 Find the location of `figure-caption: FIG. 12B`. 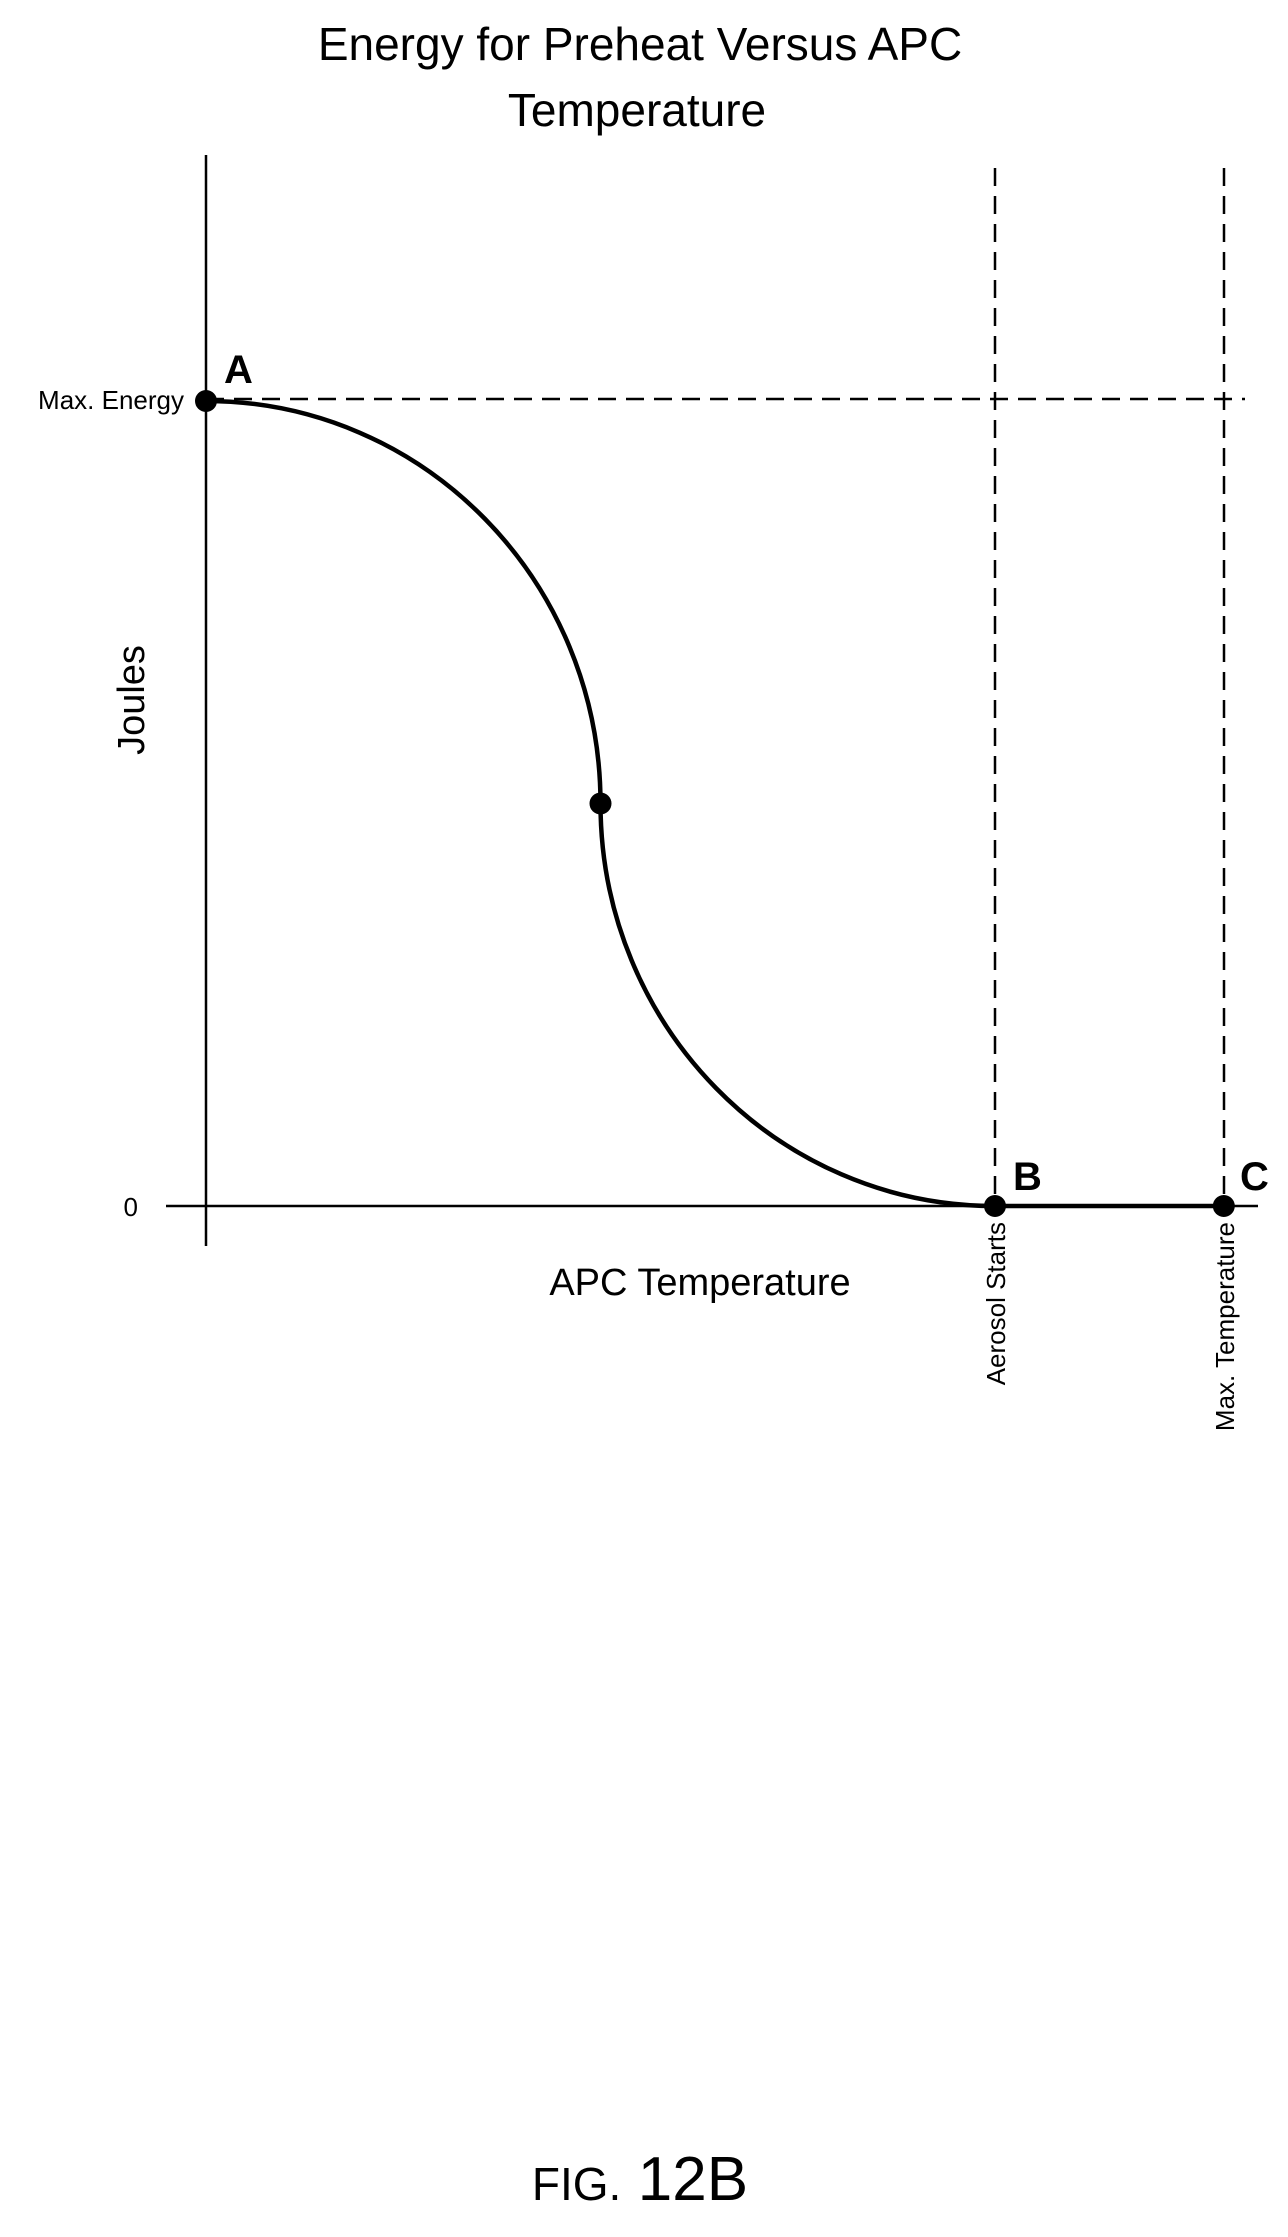

figure-caption: FIG. 12B is located at coordinates (640, 2179).